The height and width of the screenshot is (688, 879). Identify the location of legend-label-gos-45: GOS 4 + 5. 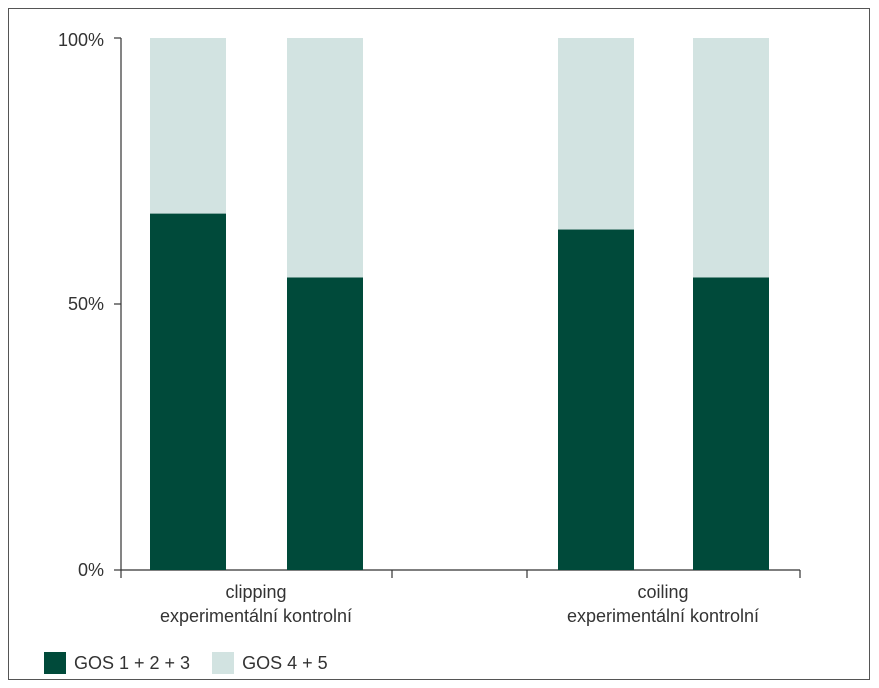
(285, 662).